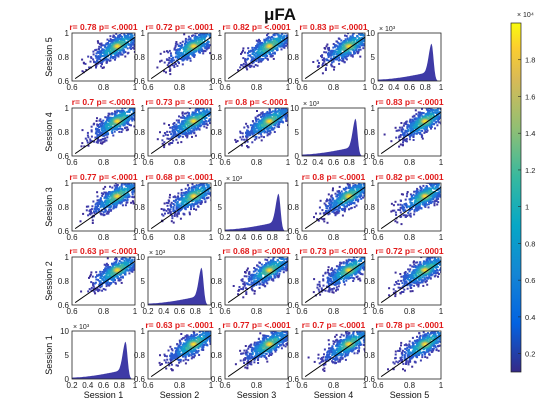  What do you see at coordinates (530, 96) in the screenshot?
I see `colorbar-tick-label: 1.6` at bounding box center [530, 96].